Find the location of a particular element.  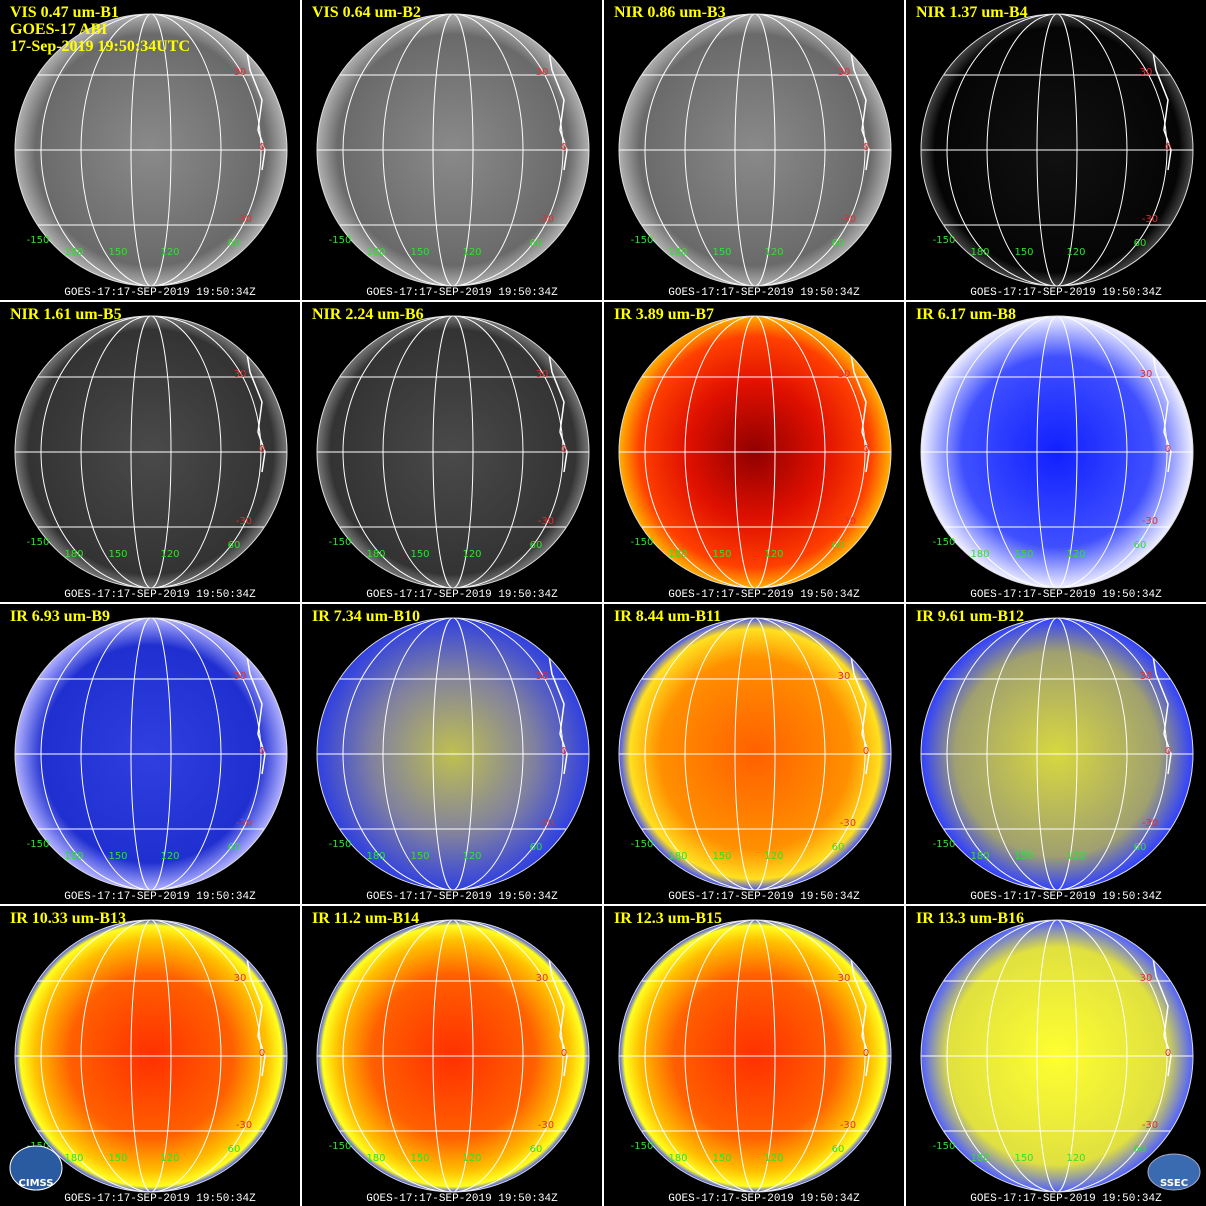

band-title: IR 10.33 um-B13 is located at coordinates (68, 918).